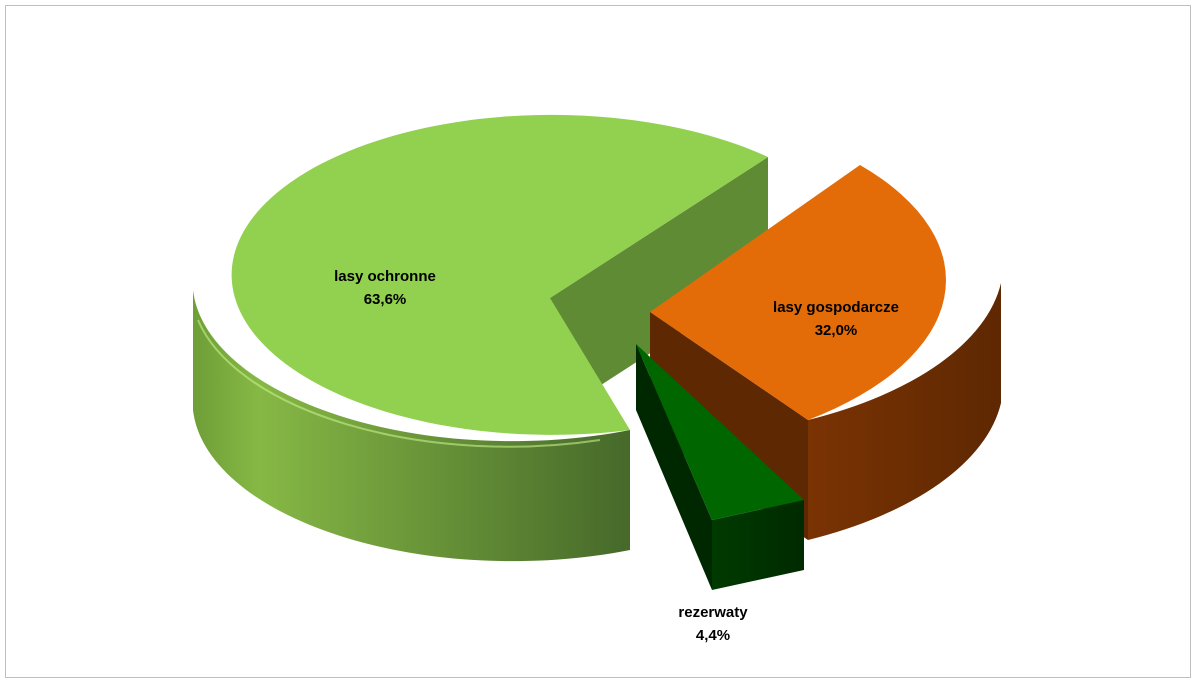 This screenshot has width=1197, height=684. I want to click on data-label-name: lasy gospodarcze, so click(836, 307).